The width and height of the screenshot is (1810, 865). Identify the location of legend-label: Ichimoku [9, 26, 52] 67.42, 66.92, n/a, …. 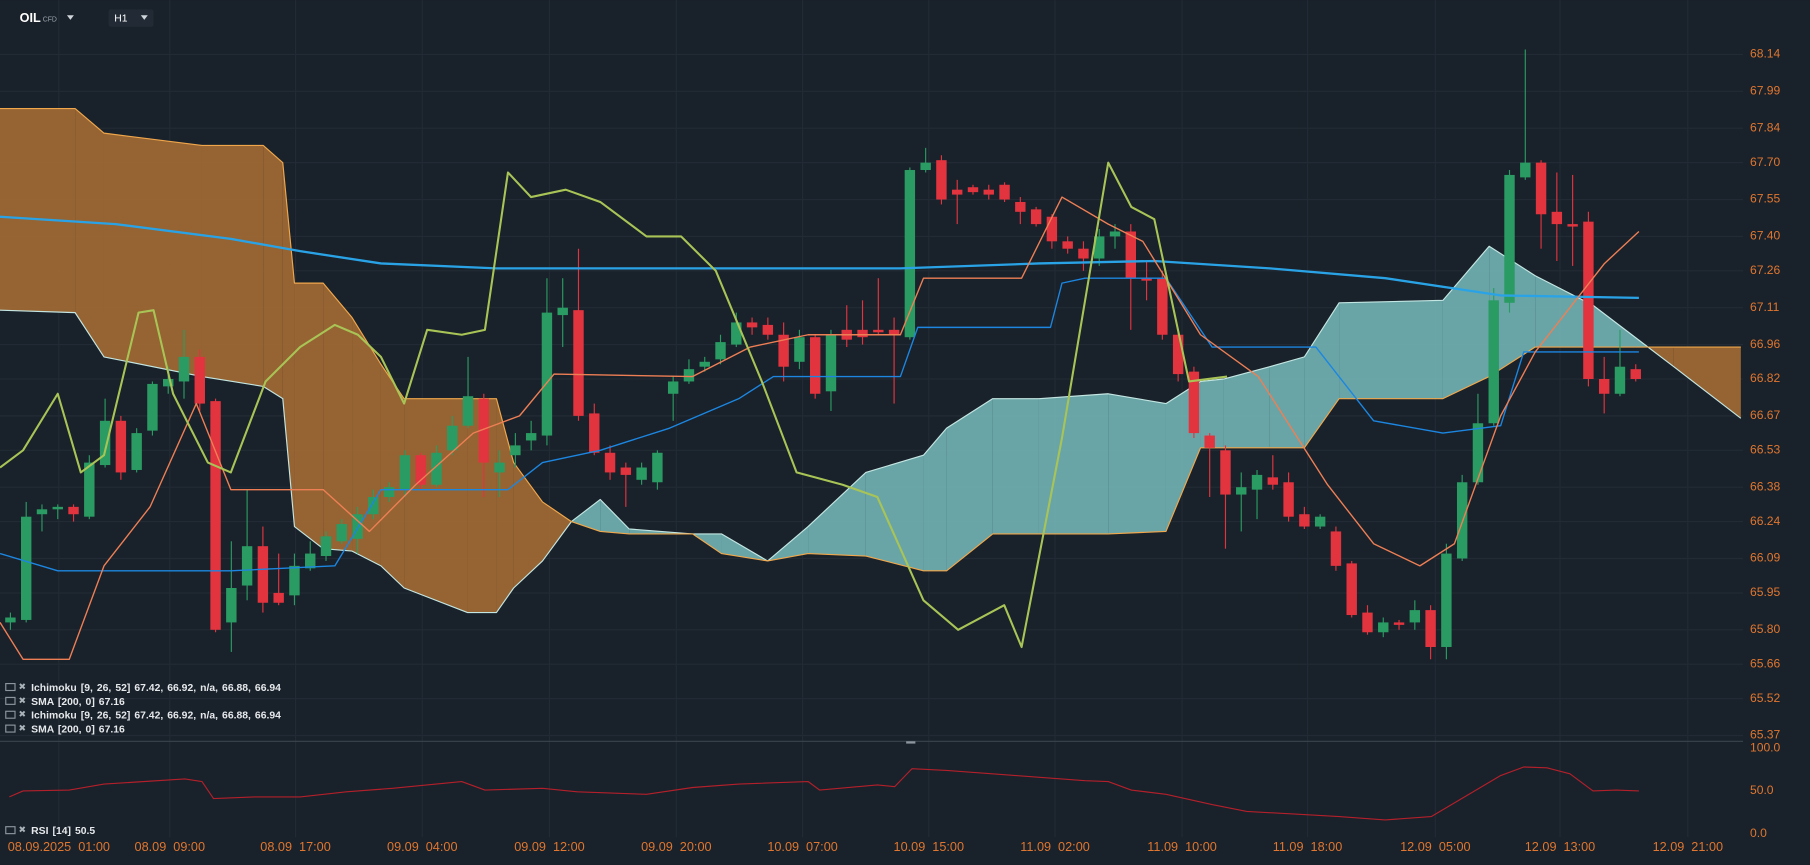
(156, 688).